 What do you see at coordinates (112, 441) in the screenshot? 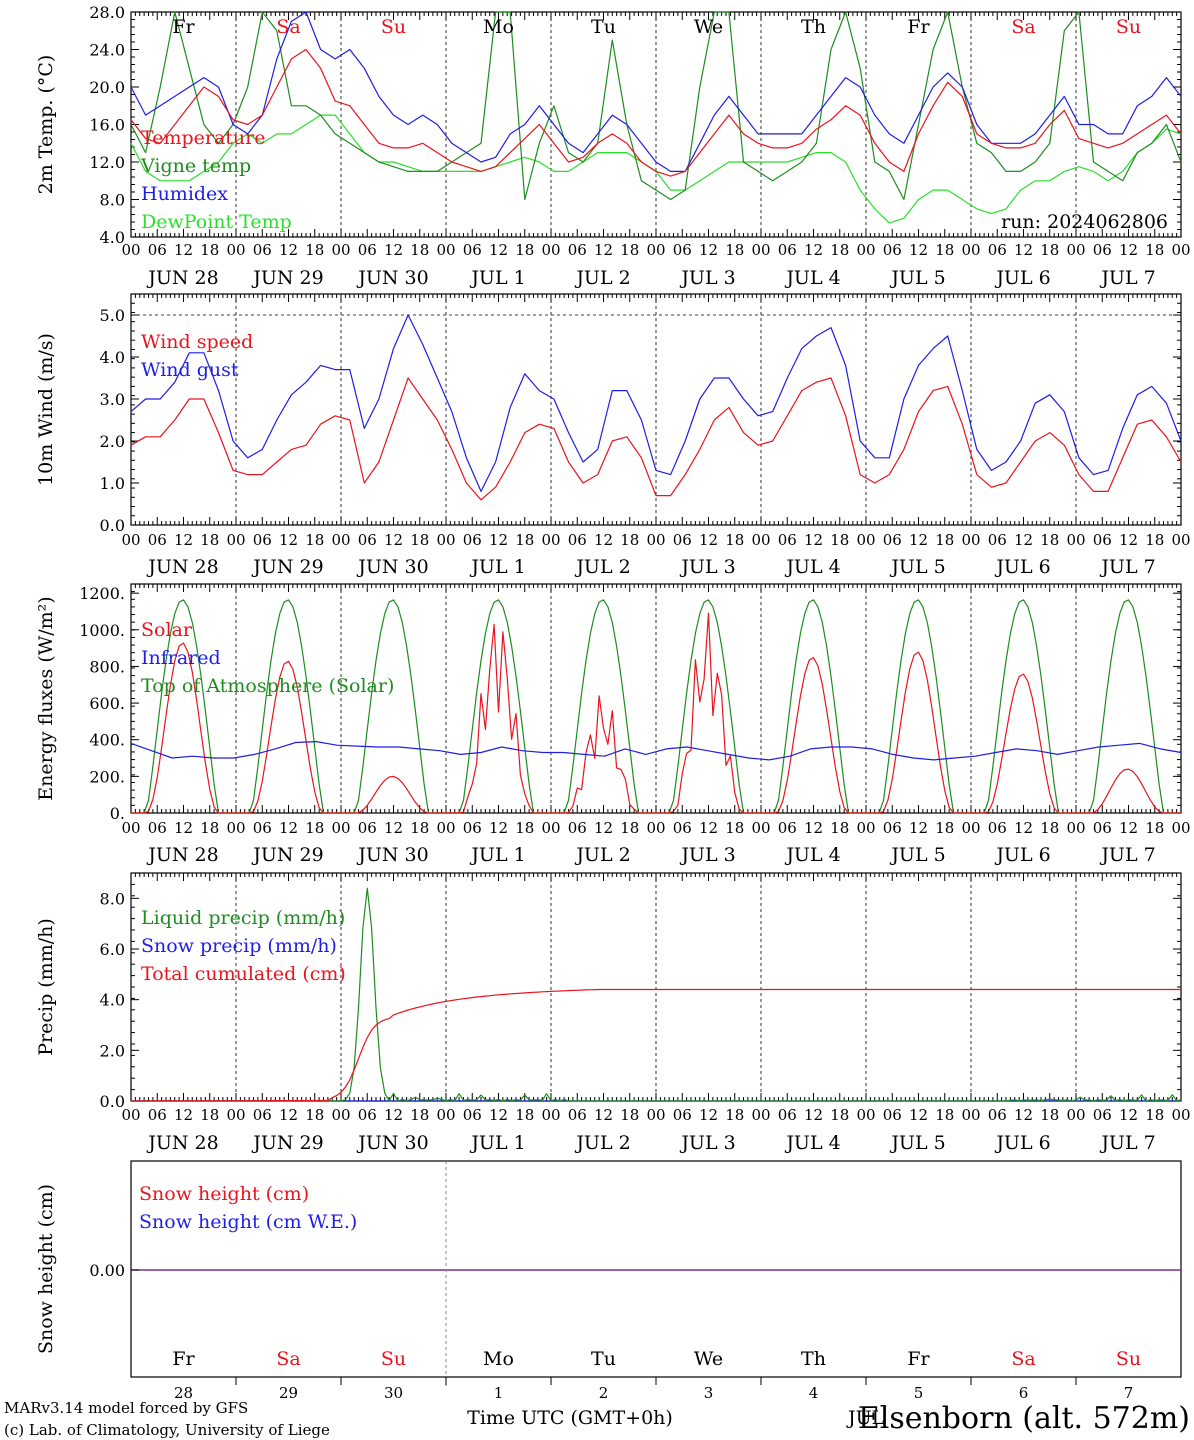
I see `y-tick-label: 2.0` at bounding box center [112, 441].